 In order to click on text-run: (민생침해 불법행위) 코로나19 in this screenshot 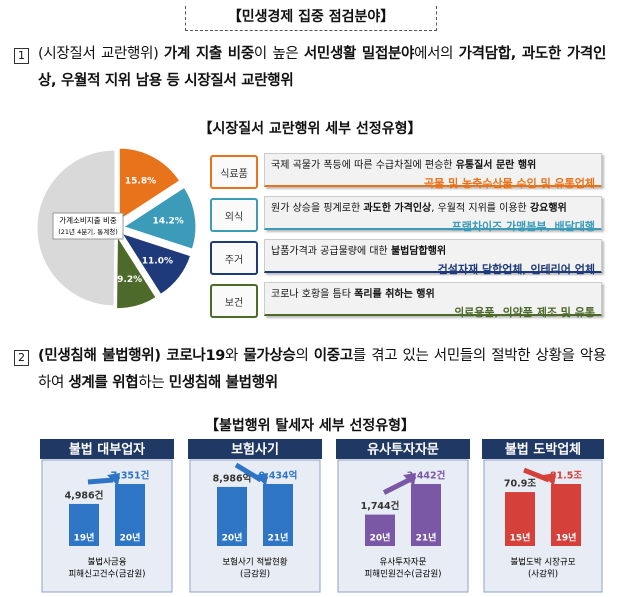, I will do `click(132, 356)`.